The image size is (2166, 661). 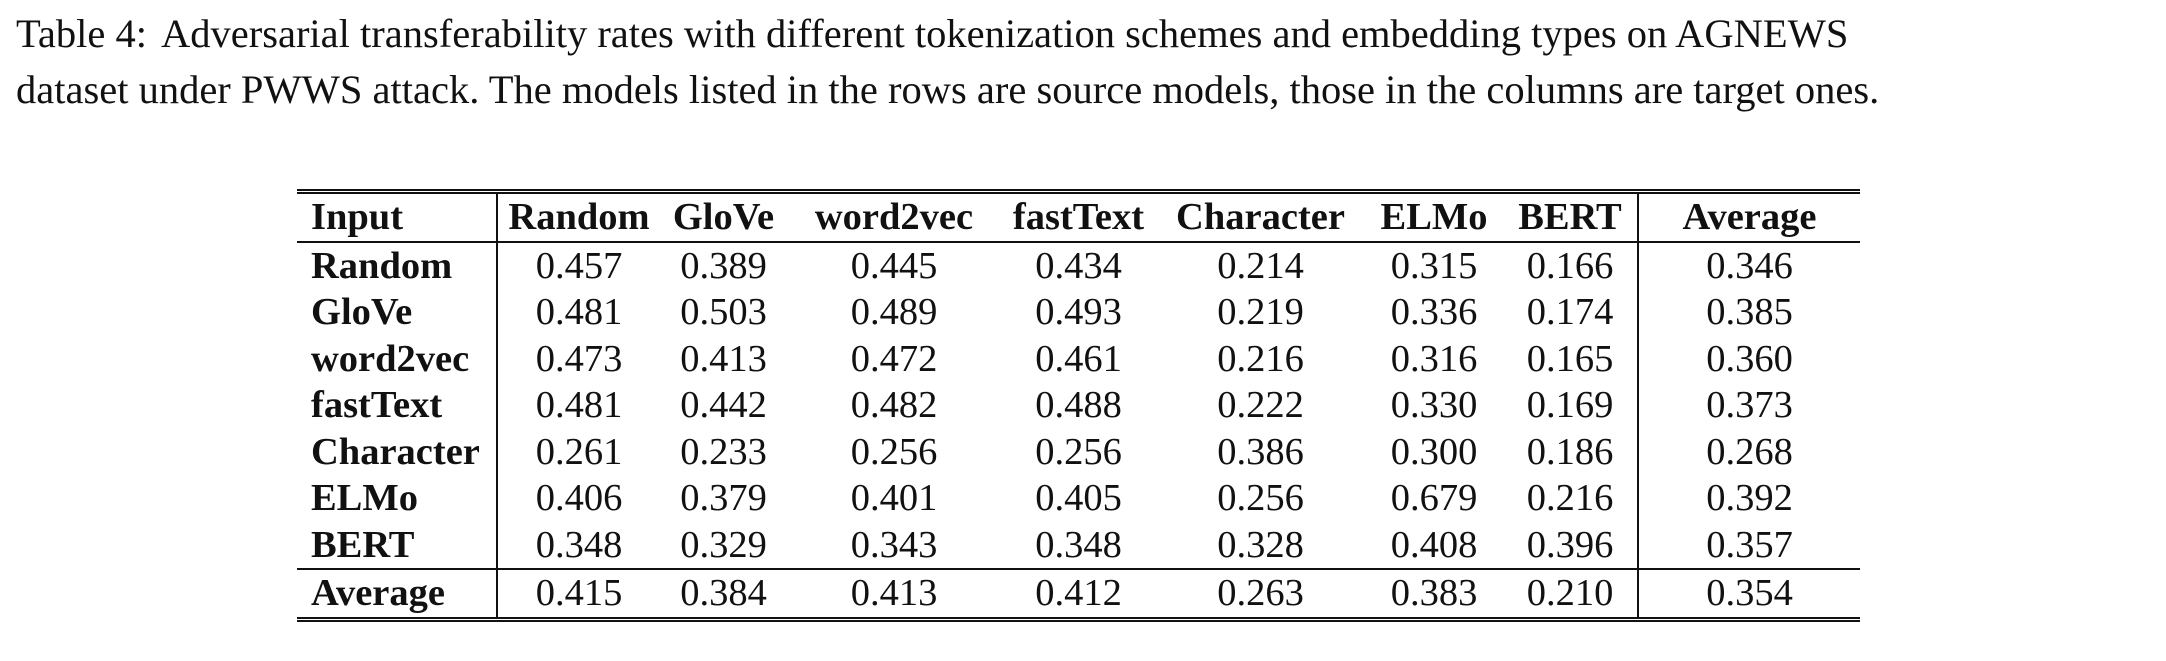 What do you see at coordinates (894, 544) in the screenshot?
I see `table-cell: 0.343` at bounding box center [894, 544].